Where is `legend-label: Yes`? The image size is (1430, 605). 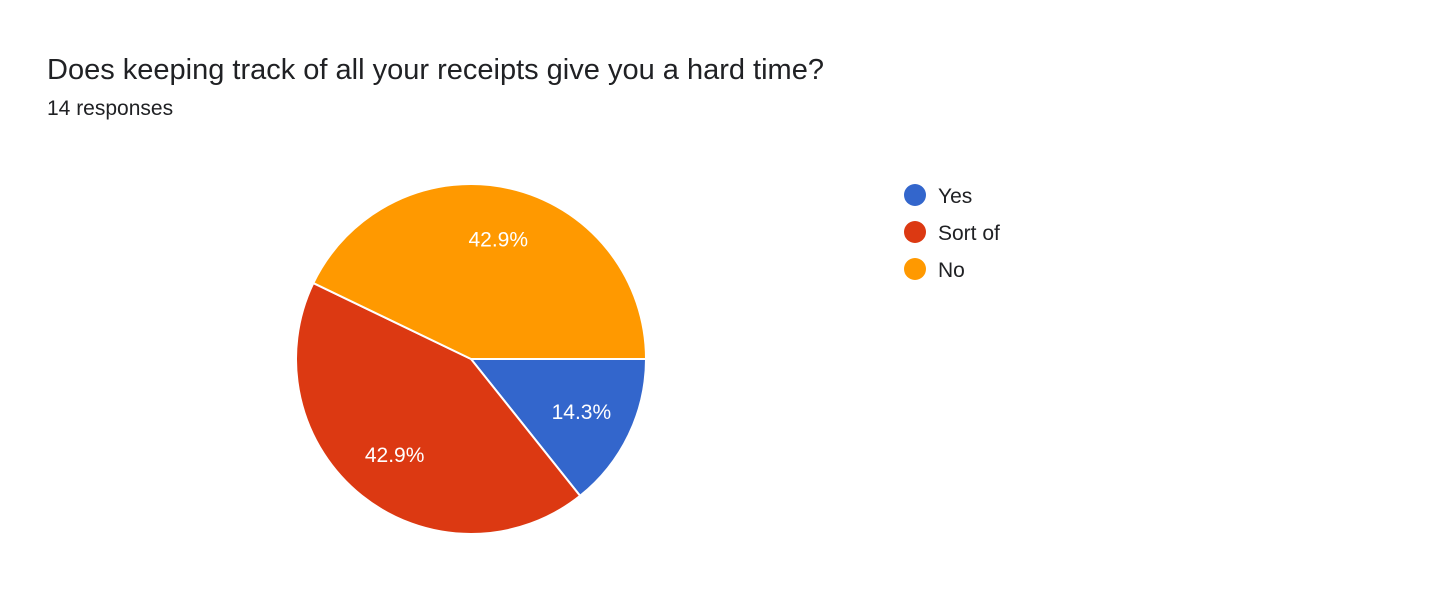 legend-label: Yes is located at coordinates (955, 196).